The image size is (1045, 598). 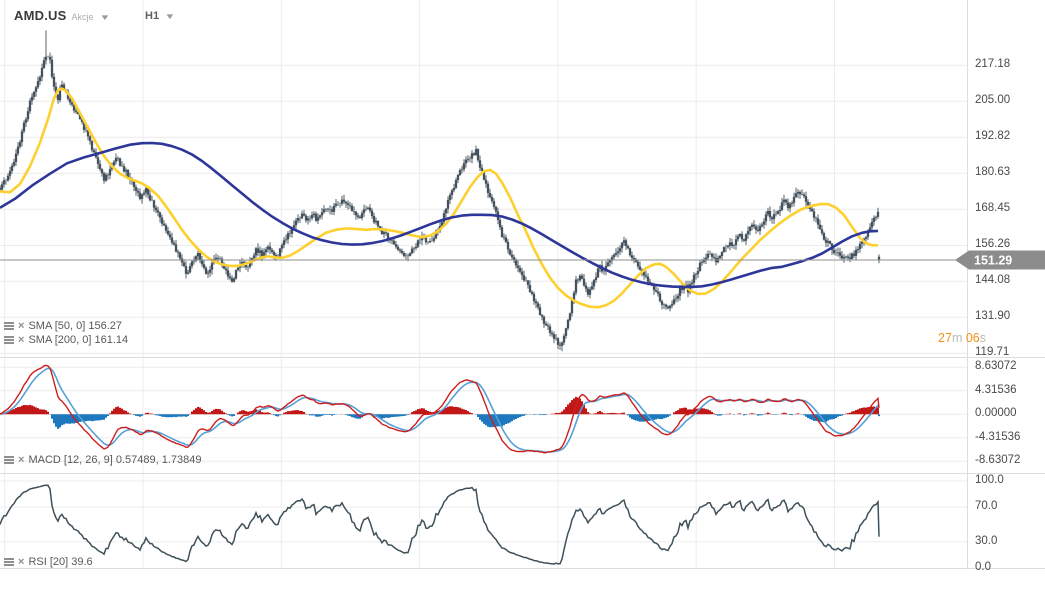 What do you see at coordinates (993, 136) in the screenshot?
I see `price-axis-label: 192.82` at bounding box center [993, 136].